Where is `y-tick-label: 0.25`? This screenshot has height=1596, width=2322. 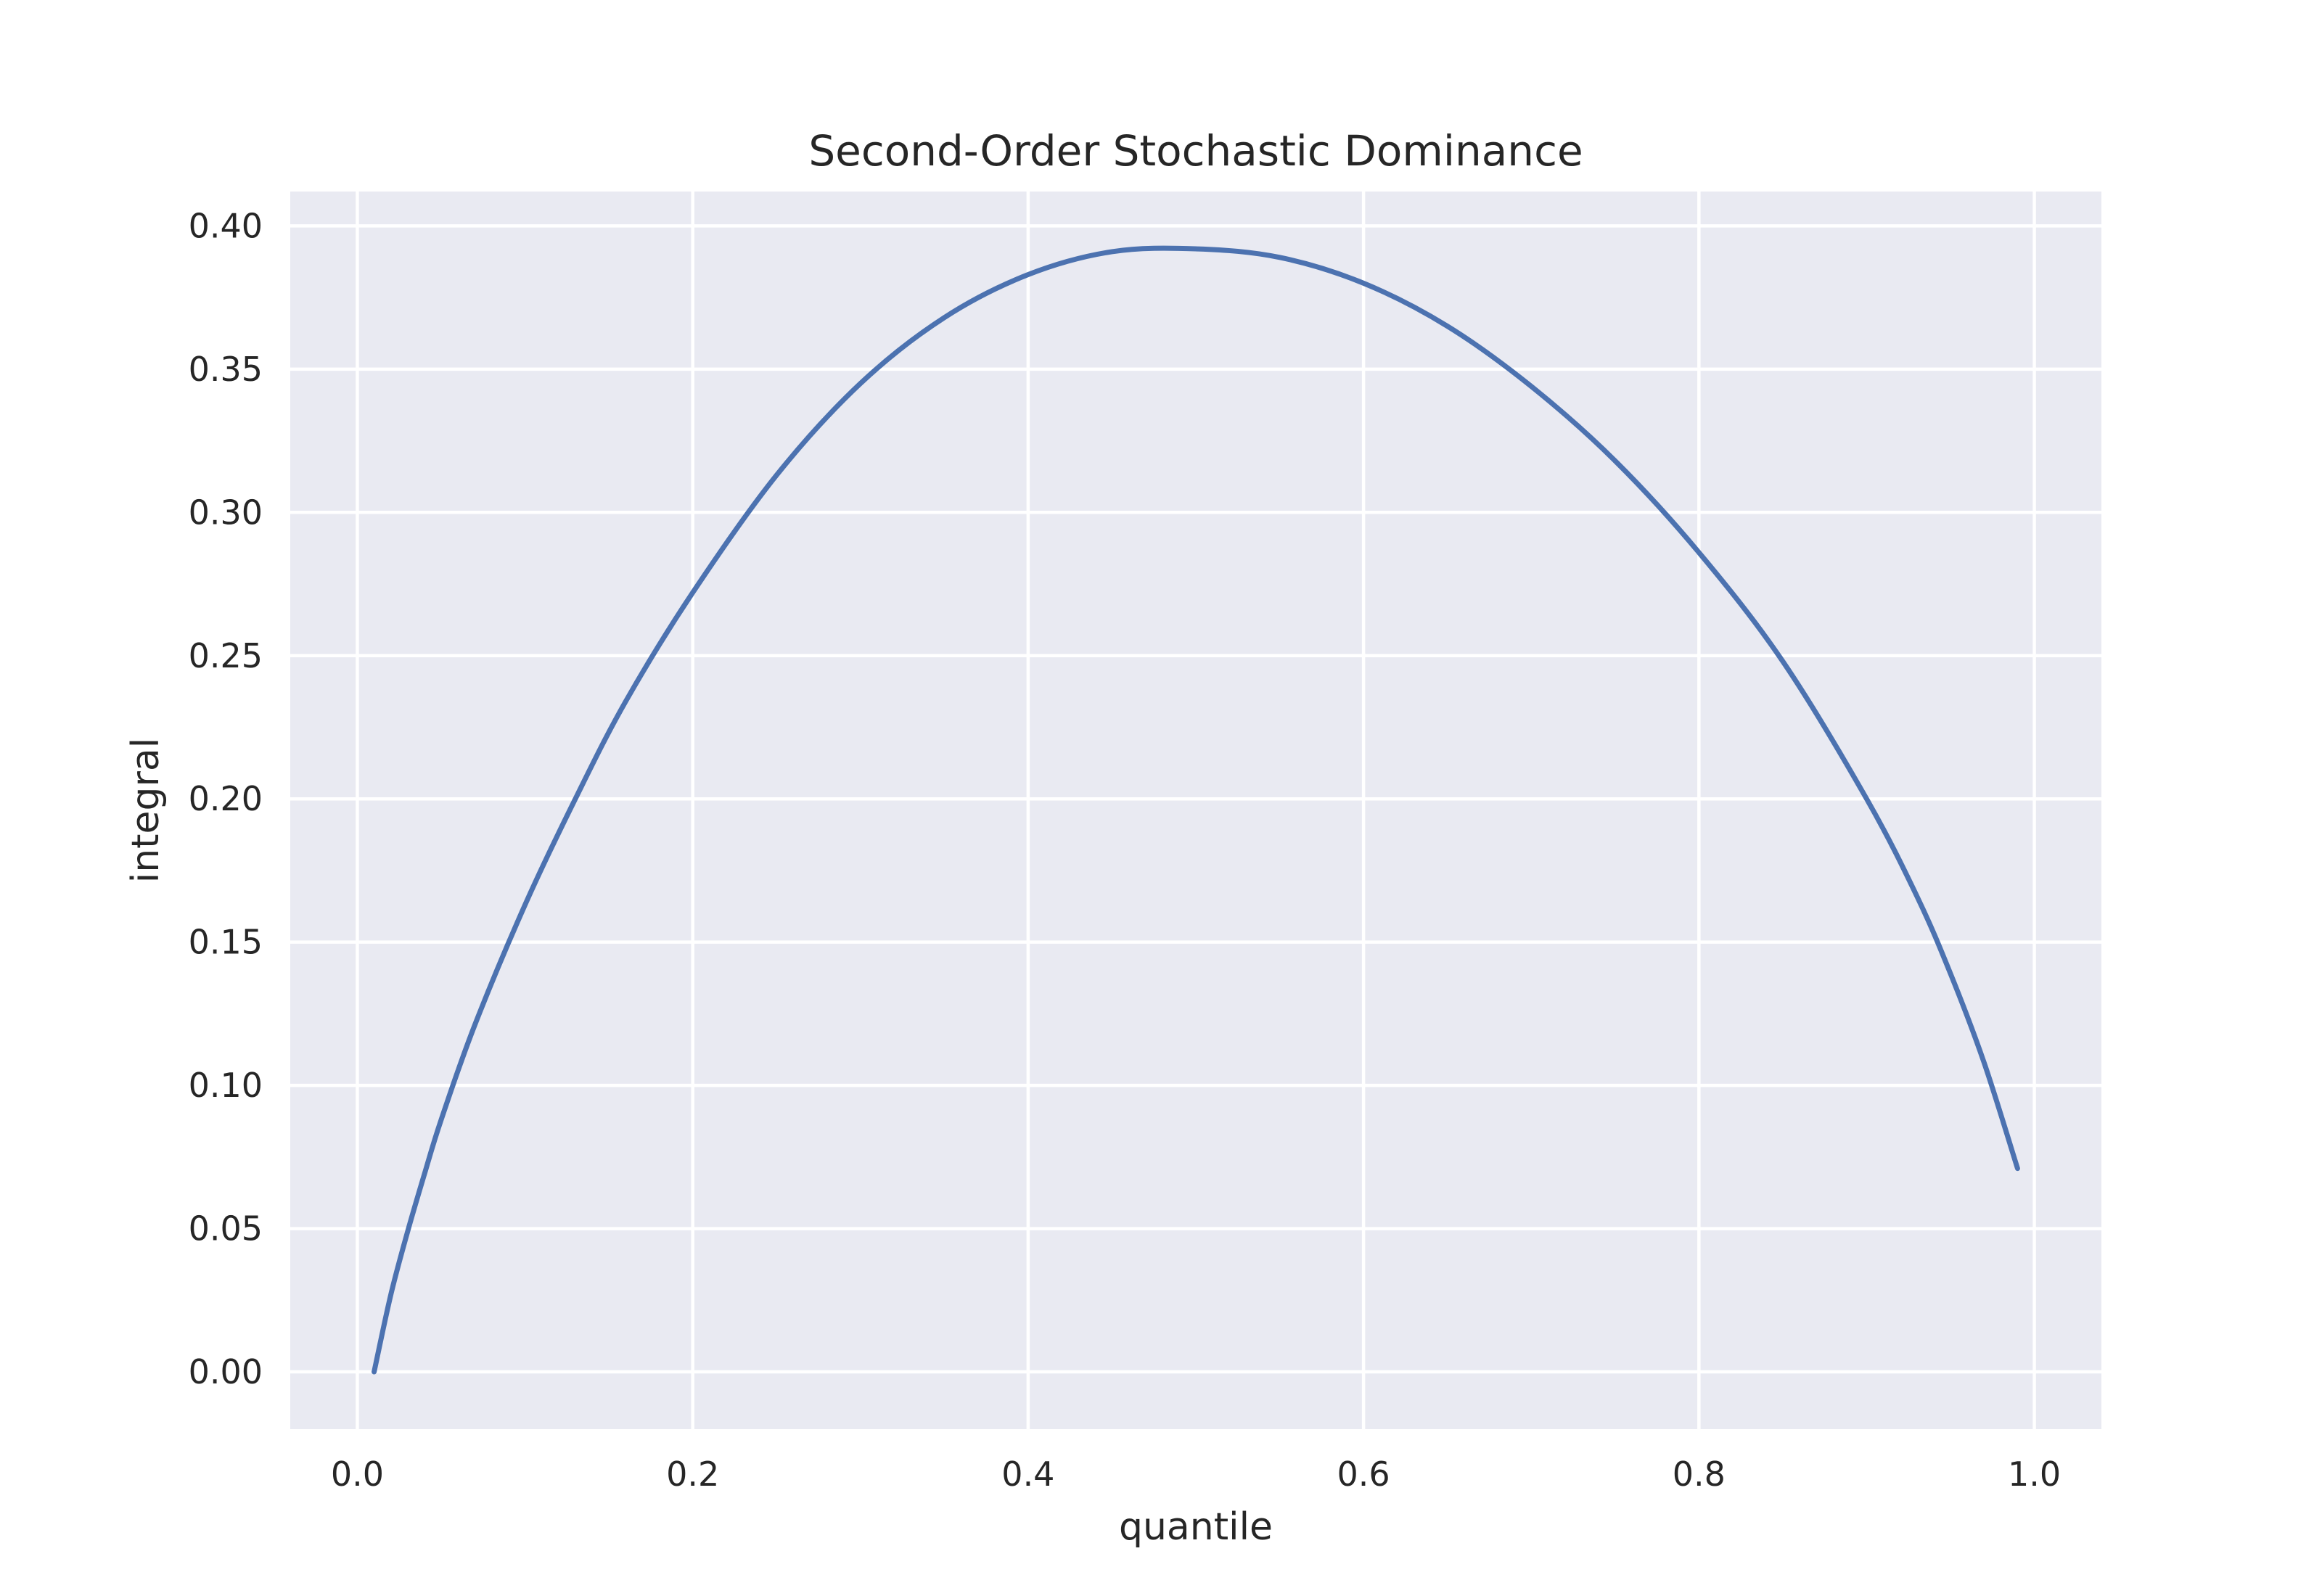
y-tick-label: 0.25 is located at coordinates (226, 655).